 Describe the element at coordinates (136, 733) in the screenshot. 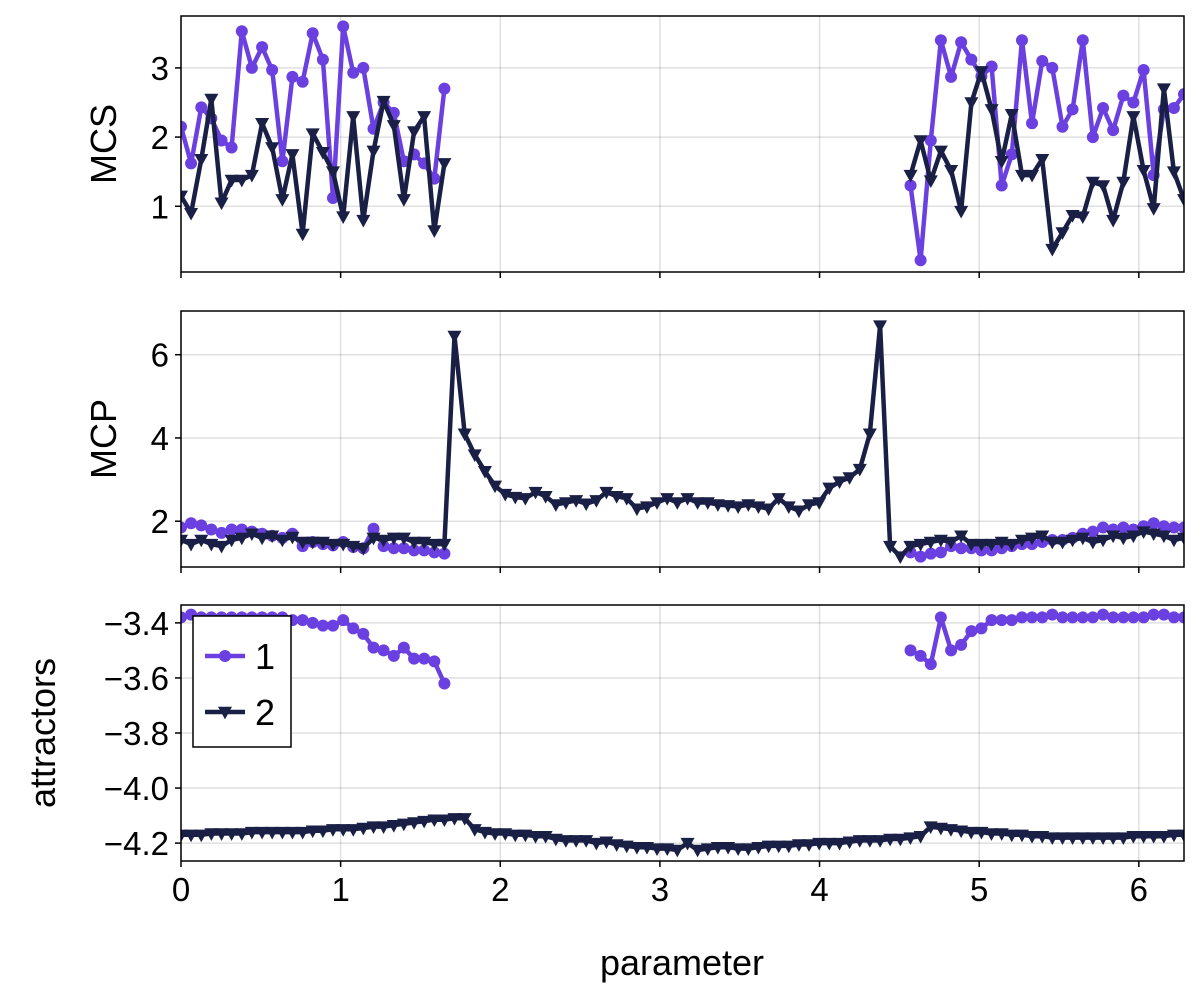

I see `y-tick-label: −3.8` at that location.